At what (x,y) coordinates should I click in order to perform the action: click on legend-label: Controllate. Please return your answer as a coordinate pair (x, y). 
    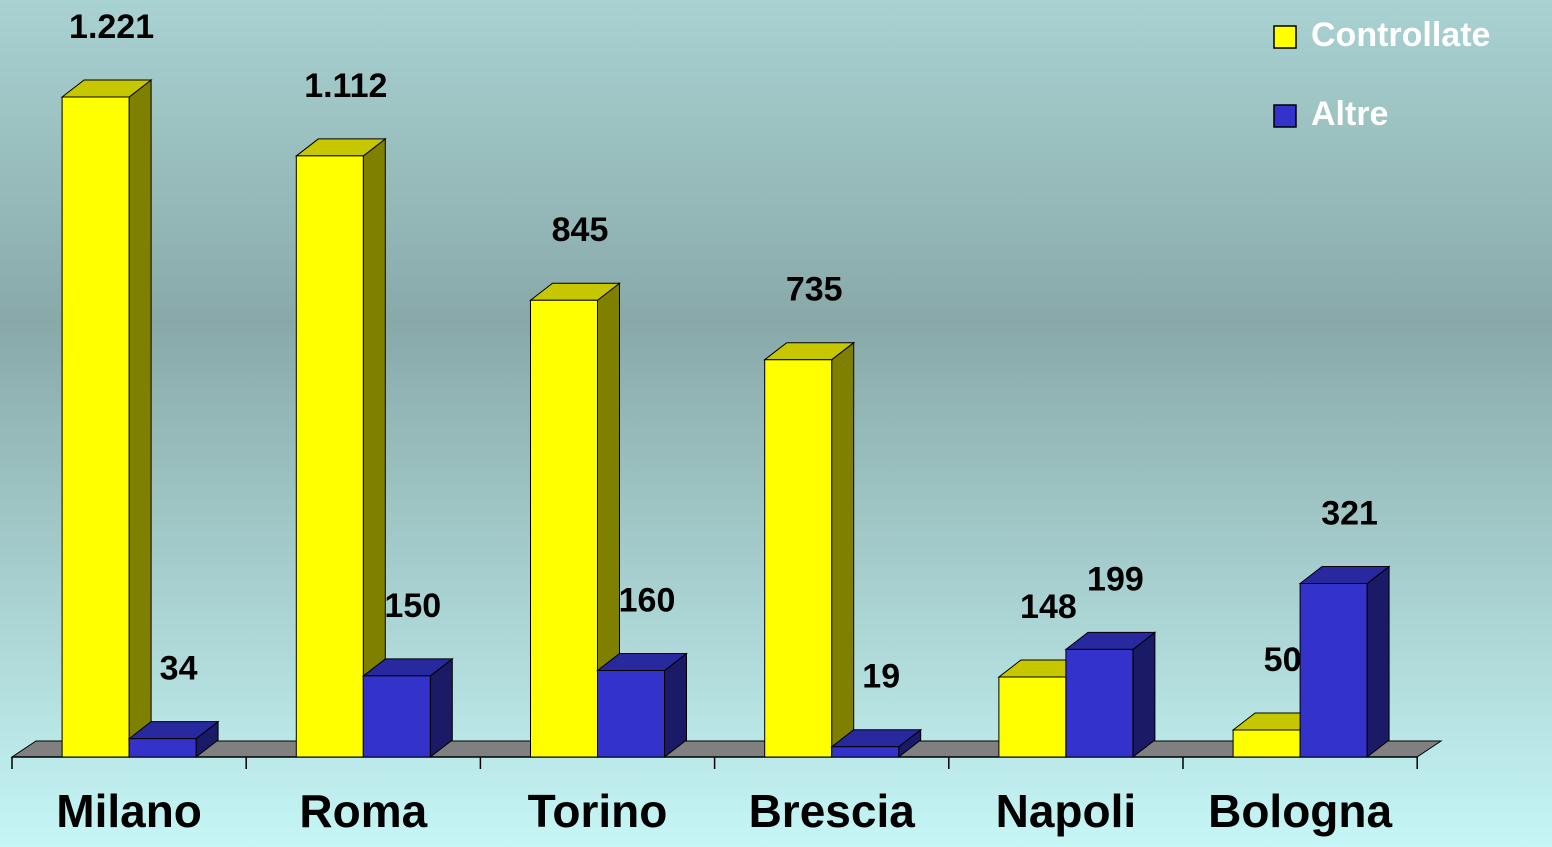
    Looking at the image, I should click on (1400, 35).